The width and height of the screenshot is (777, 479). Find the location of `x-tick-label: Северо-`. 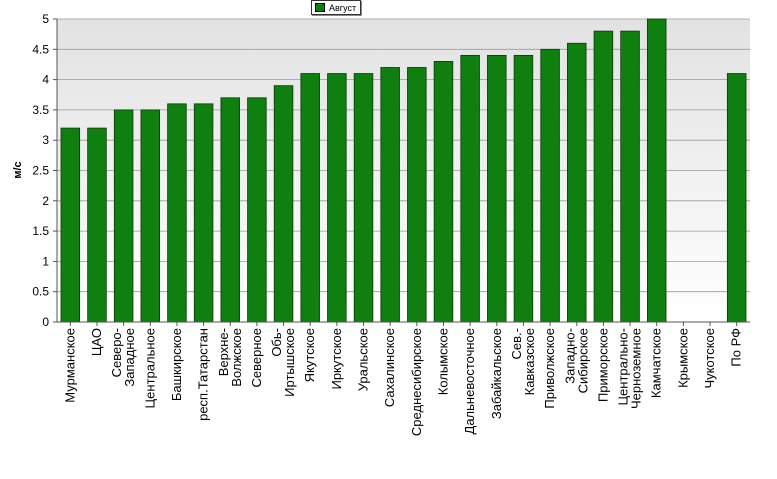

x-tick-label: Северо- is located at coordinates (116, 352).